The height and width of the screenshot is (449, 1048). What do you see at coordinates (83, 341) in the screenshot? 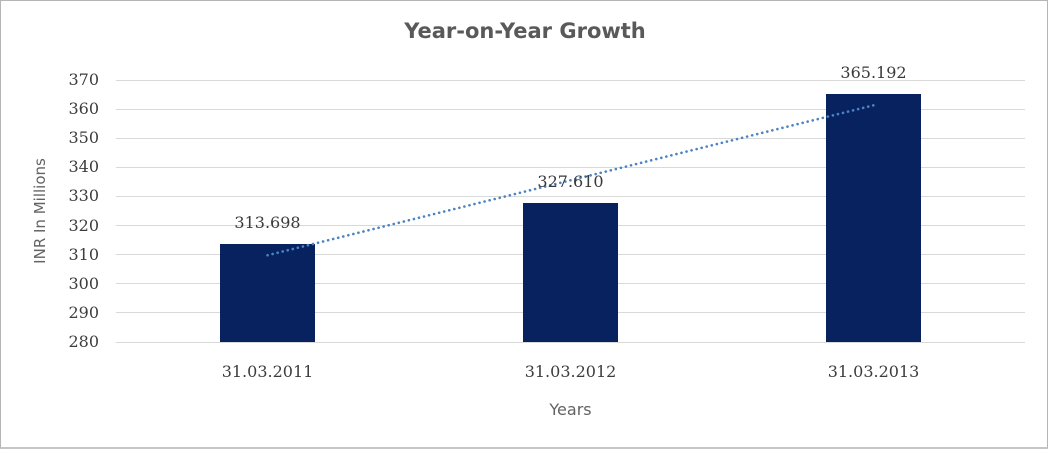
I see `y-tick-label: 280` at bounding box center [83, 341].